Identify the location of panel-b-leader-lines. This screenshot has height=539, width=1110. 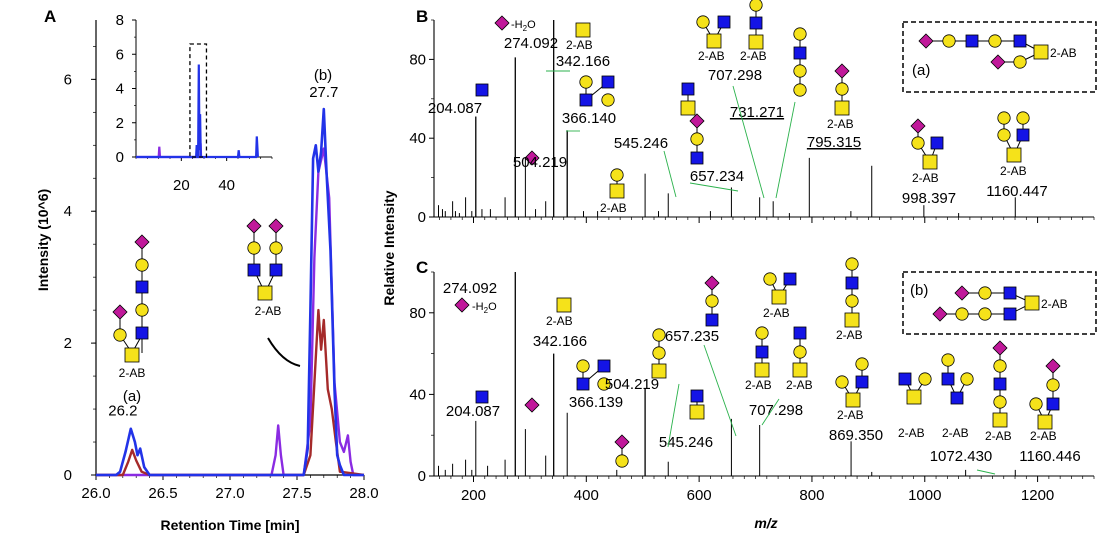
(671, 134).